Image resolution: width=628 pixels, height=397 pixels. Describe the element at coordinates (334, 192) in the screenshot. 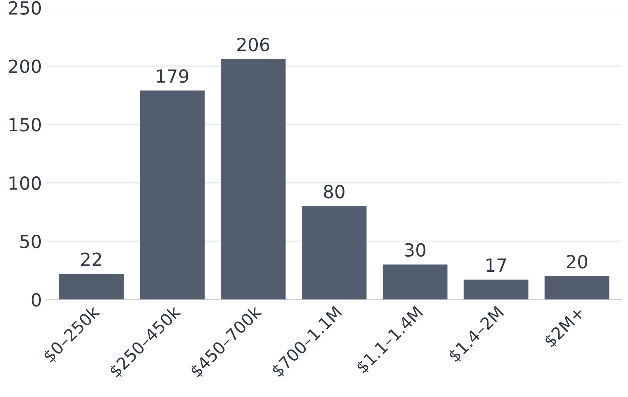

I see `data-label: 80` at that location.